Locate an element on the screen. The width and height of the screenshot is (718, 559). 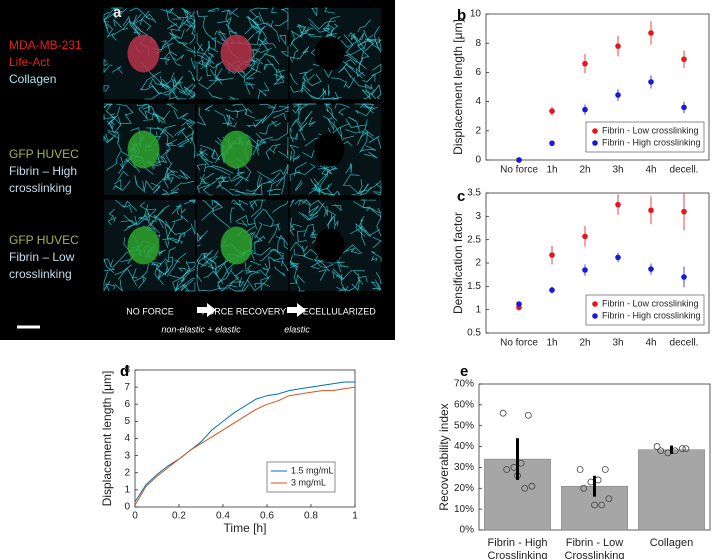
sample-point is located at coordinates (657, 446).